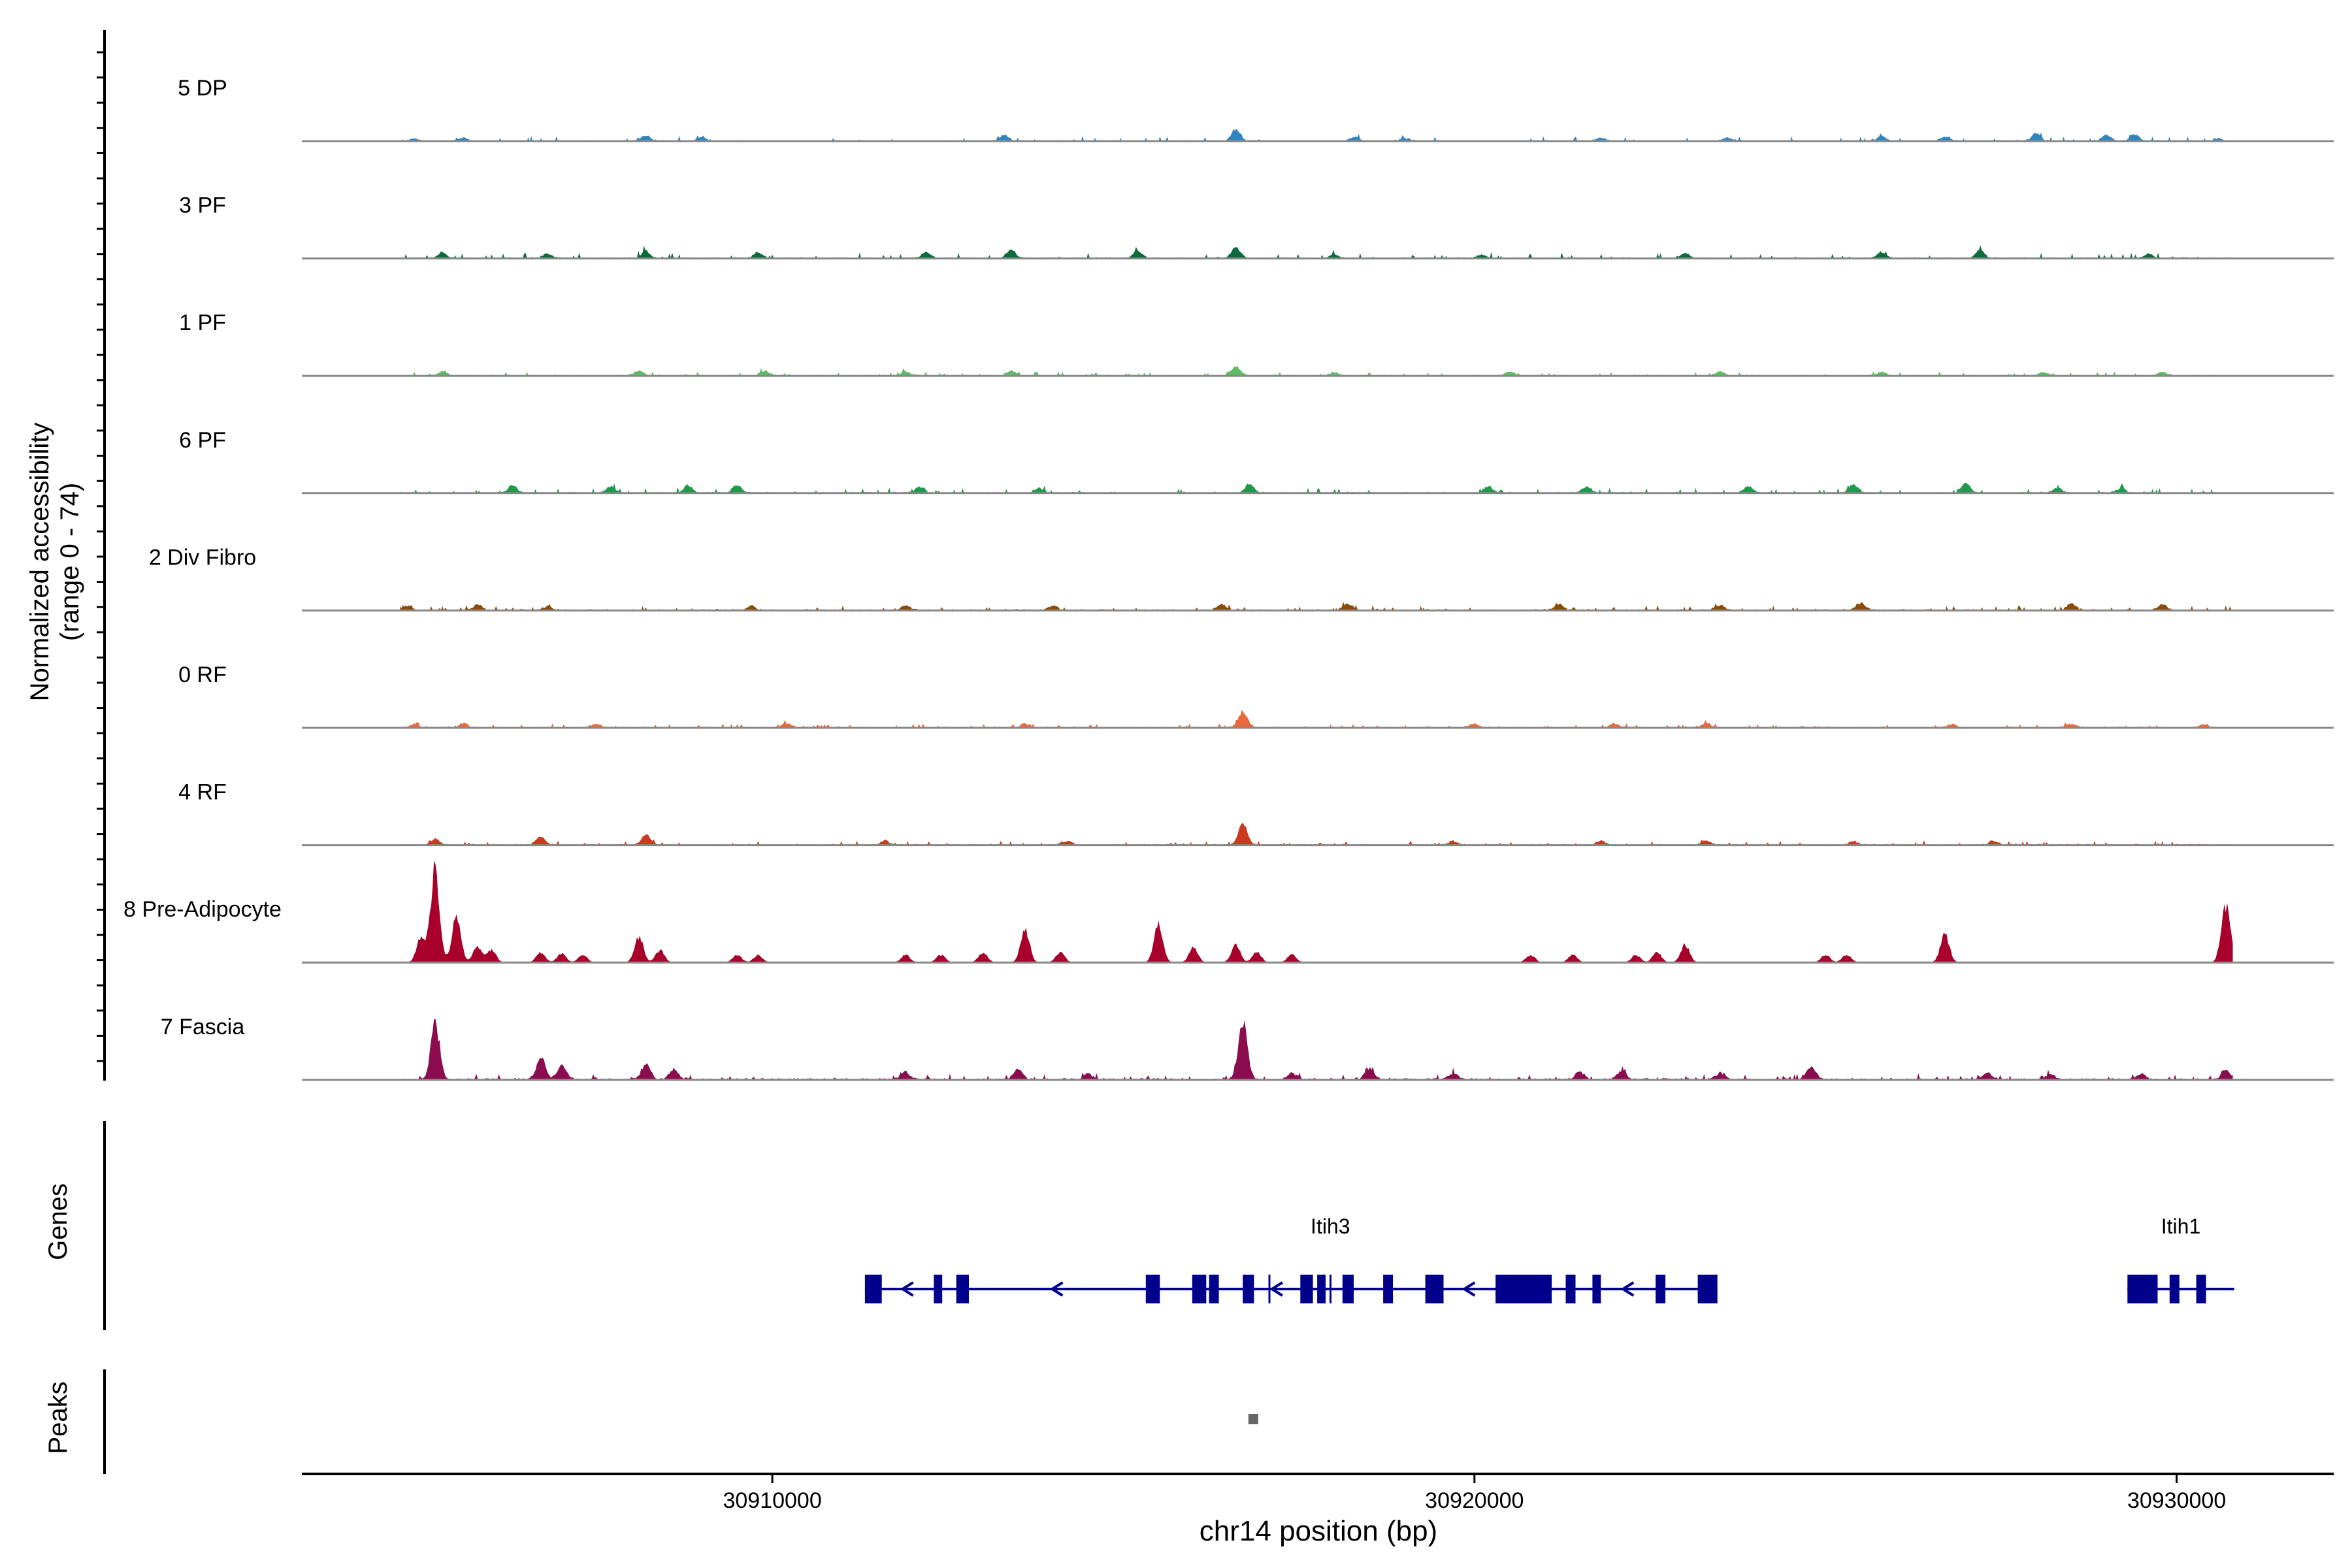  What do you see at coordinates (58, 1221) in the screenshot?
I see `genes-track-label: Genes` at bounding box center [58, 1221].